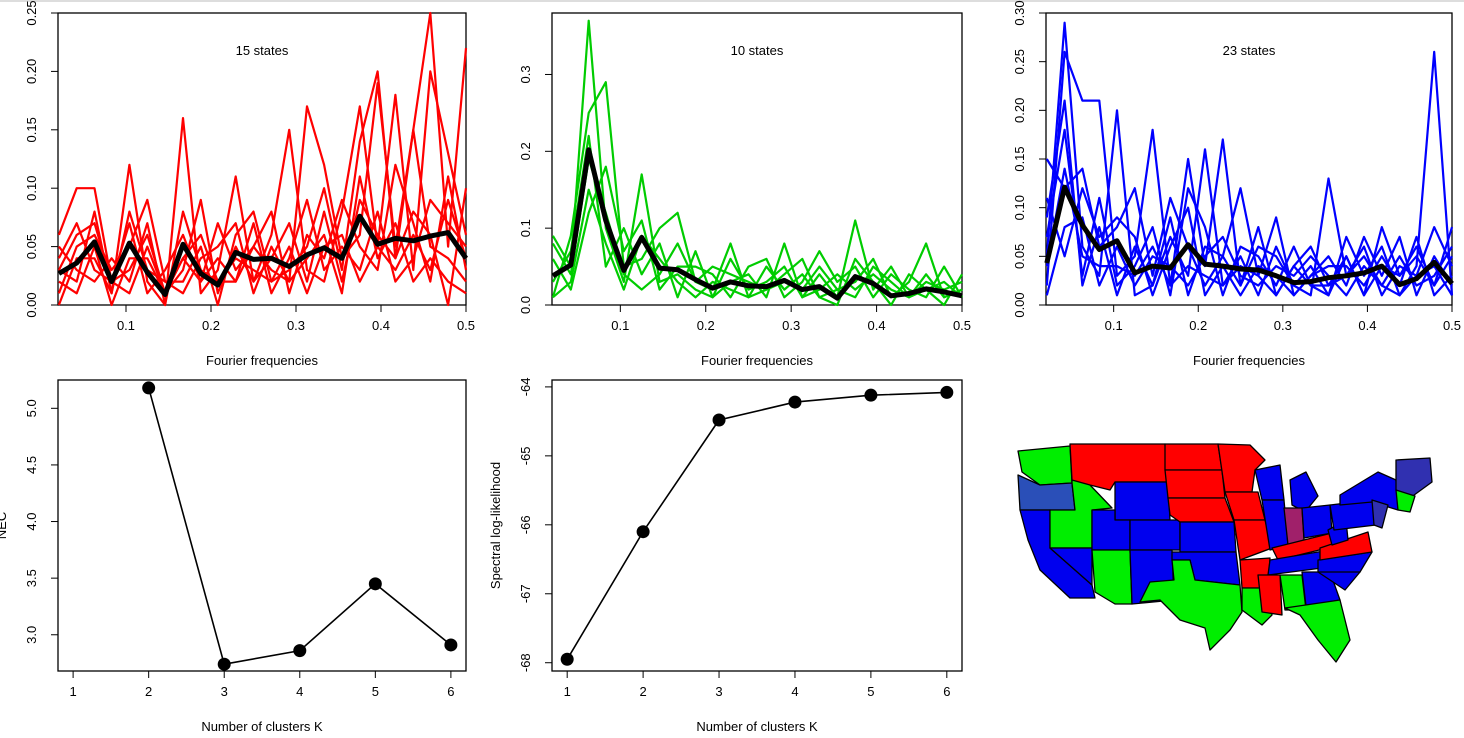 The width and height of the screenshot is (1464, 738). Describe the element at coordinates (1414, 478) in the screenshot. I see `state-new-england-north` at that location.